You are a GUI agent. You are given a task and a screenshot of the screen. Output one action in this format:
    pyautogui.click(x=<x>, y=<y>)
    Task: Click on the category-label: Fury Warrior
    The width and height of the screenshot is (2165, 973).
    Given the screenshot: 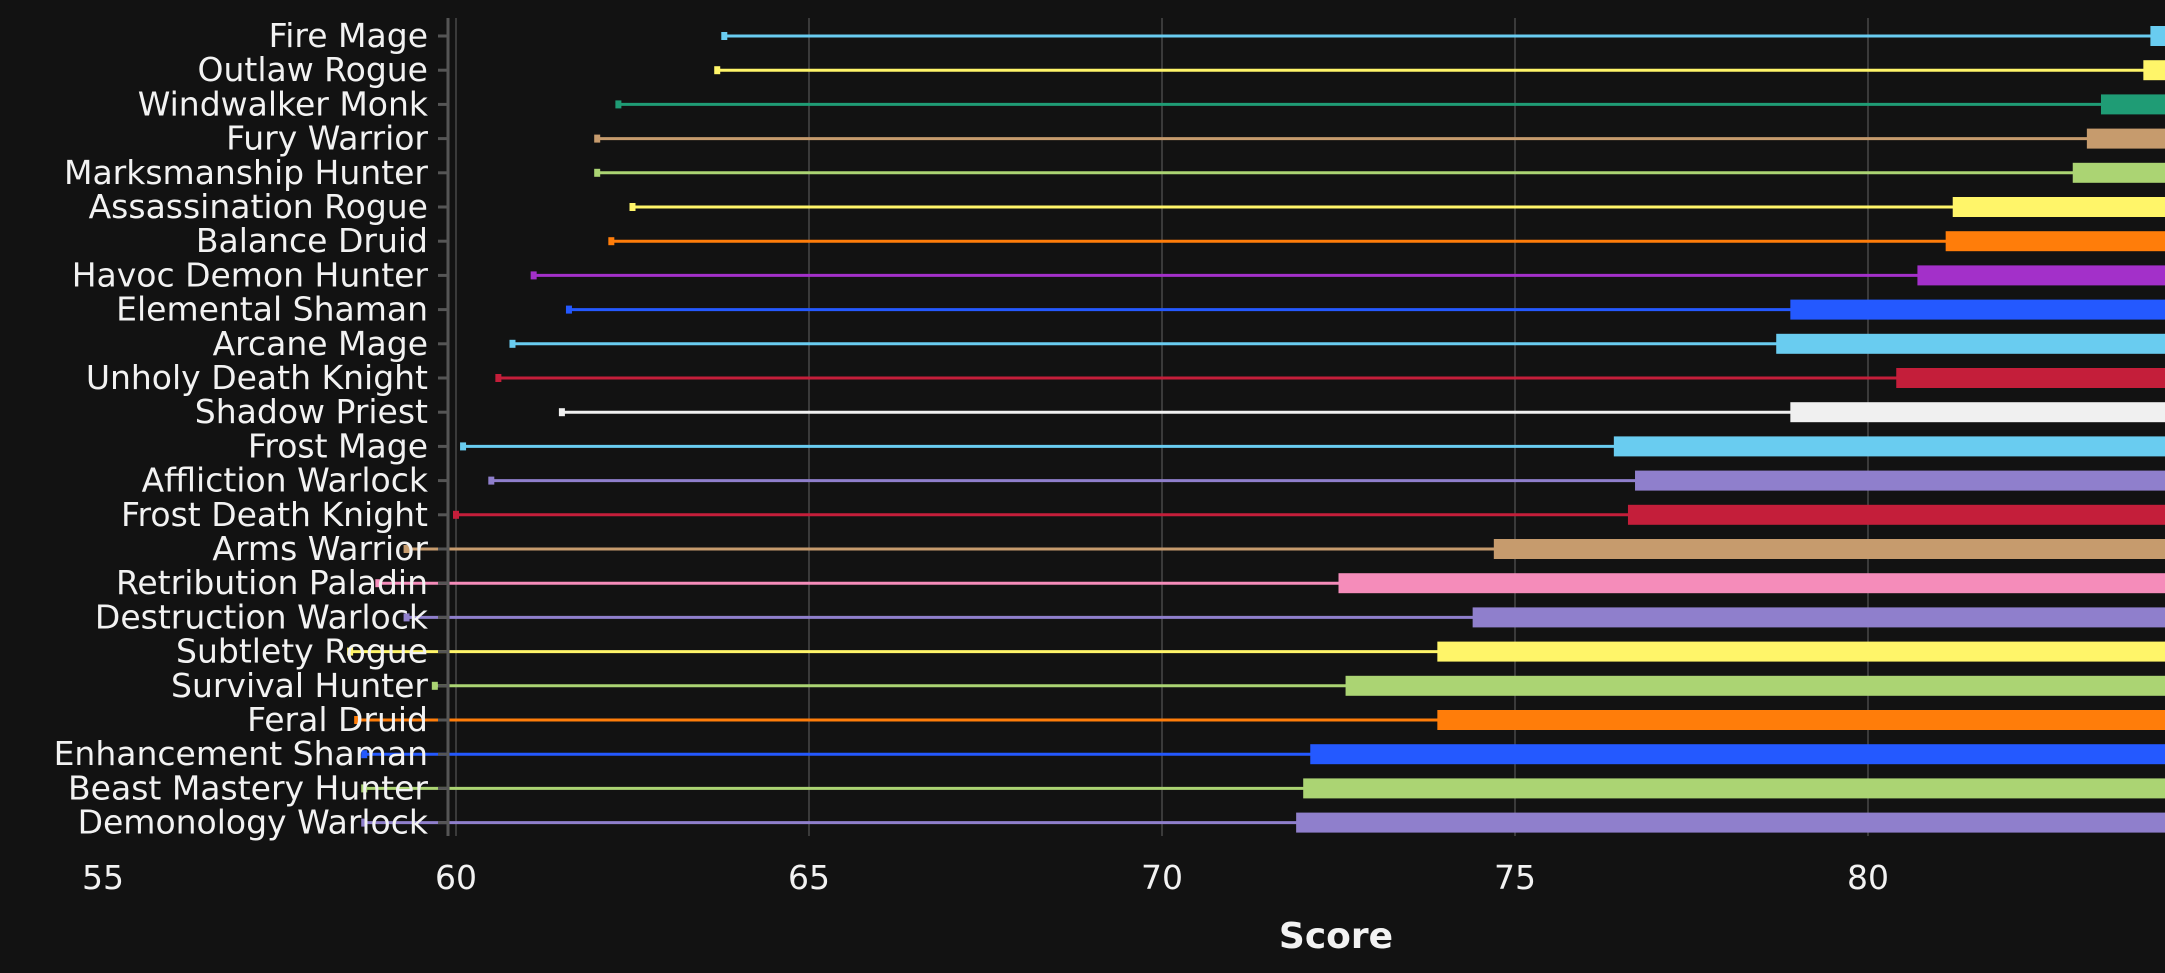 What is the action you would take?
    pyautogui.click(x=327, y=138)
    